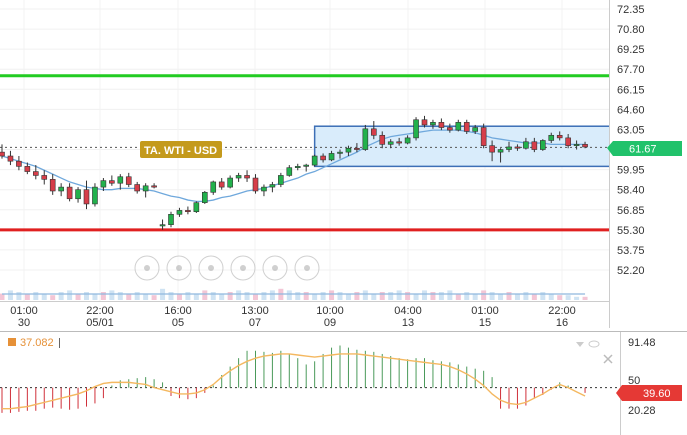 The width and height of the screenshot is (687, 435). I want to click on date-tick-2: 05, so click(178, 323).